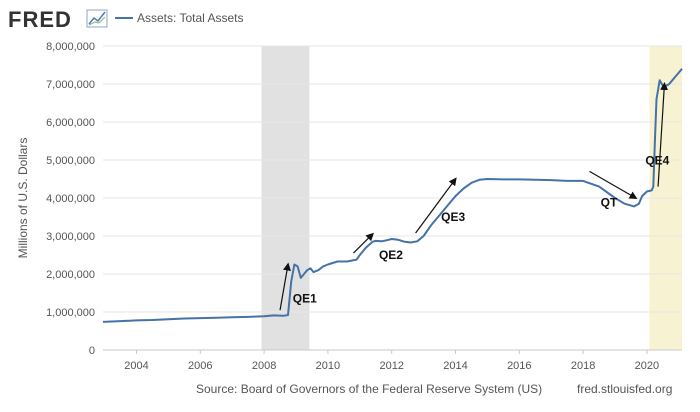  What do you see at coordinates (609, 202) in the screenshot?
I see `annotation-label: QT` at bounding box center [609, 202].